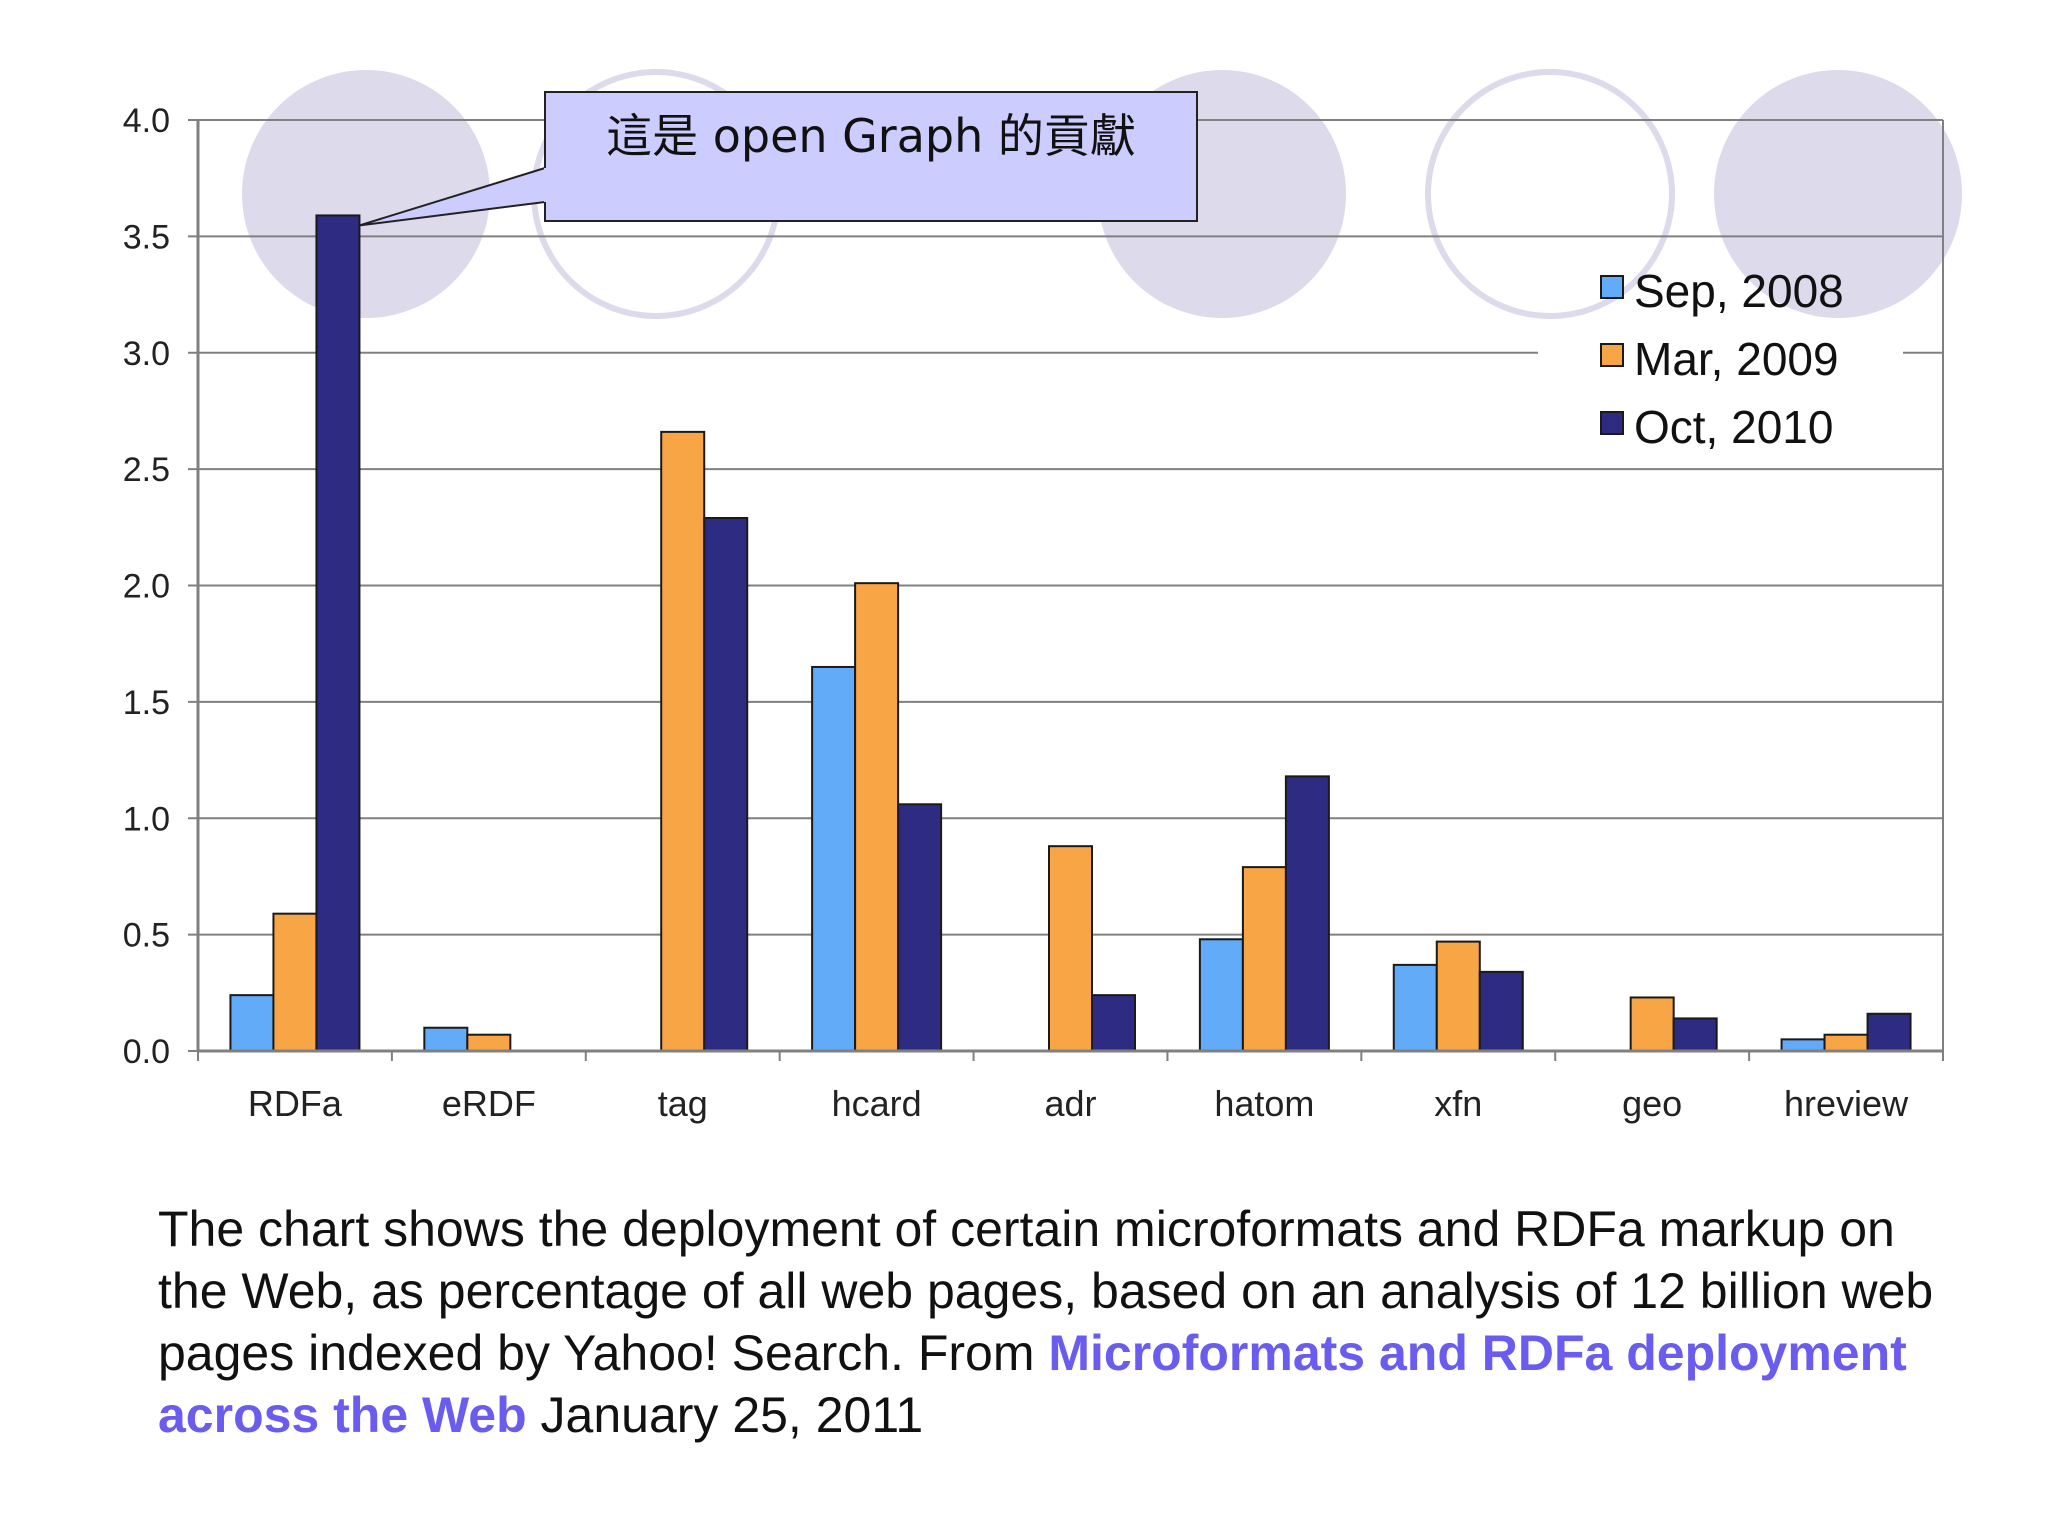  What do you see at coordinates (146, 587) in the screenshot?
I see `y-tick-label: 2.0` at bounding box center [146, 587].